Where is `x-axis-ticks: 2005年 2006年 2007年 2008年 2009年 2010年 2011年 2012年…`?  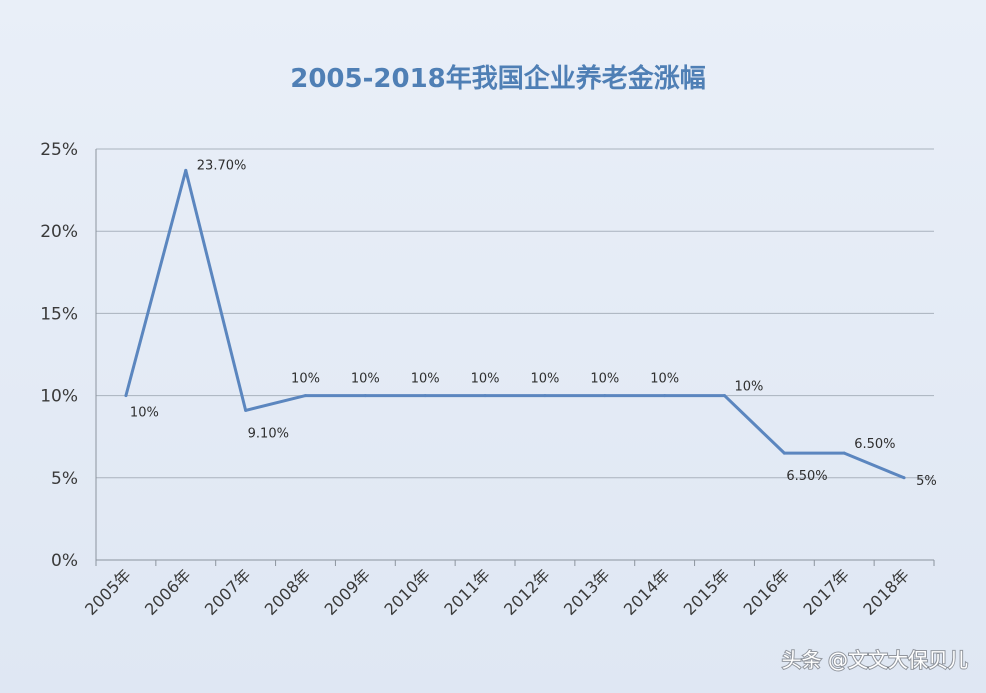
x-axis-ticks: 2005年 2006年 2007年 2008年 2009年 2010年 2011年 2012年… is located at coordinates (508, 589).